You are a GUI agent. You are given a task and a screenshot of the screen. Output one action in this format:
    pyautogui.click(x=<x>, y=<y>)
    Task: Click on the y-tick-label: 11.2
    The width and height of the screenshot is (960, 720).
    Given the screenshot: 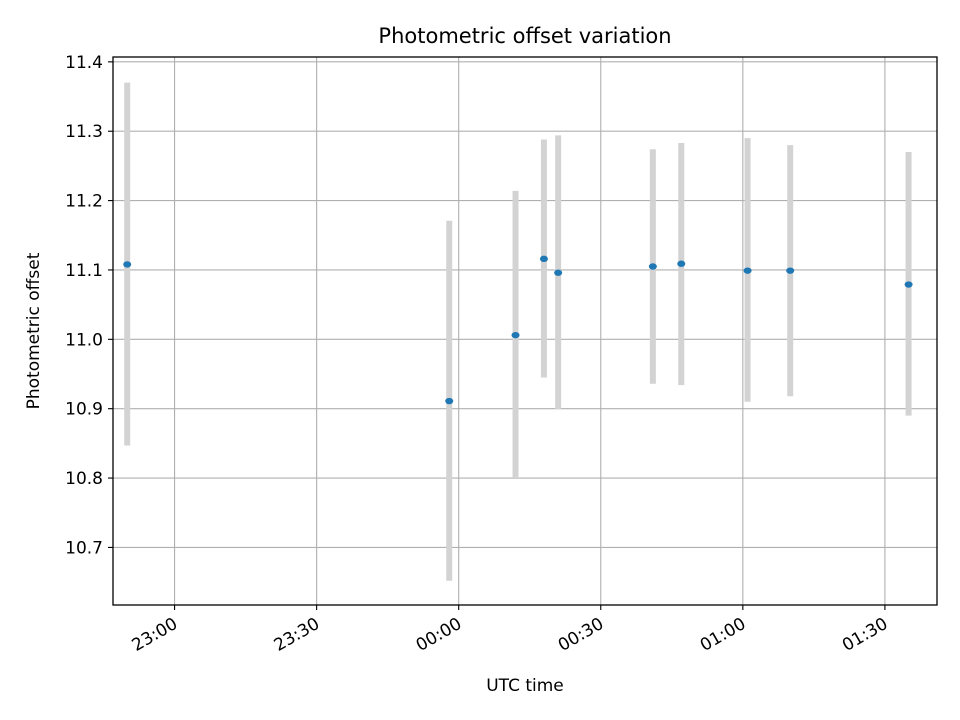 What is the action you would take?
    pyautogui.click(x=84, y=202)
    